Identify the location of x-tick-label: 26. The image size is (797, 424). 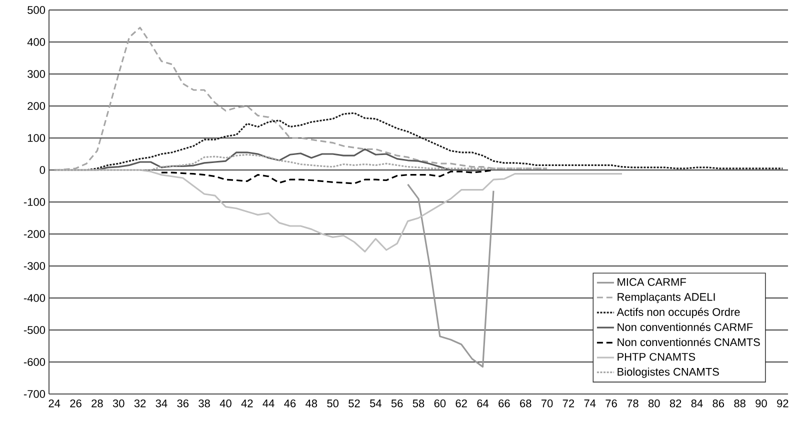
(76, 404).